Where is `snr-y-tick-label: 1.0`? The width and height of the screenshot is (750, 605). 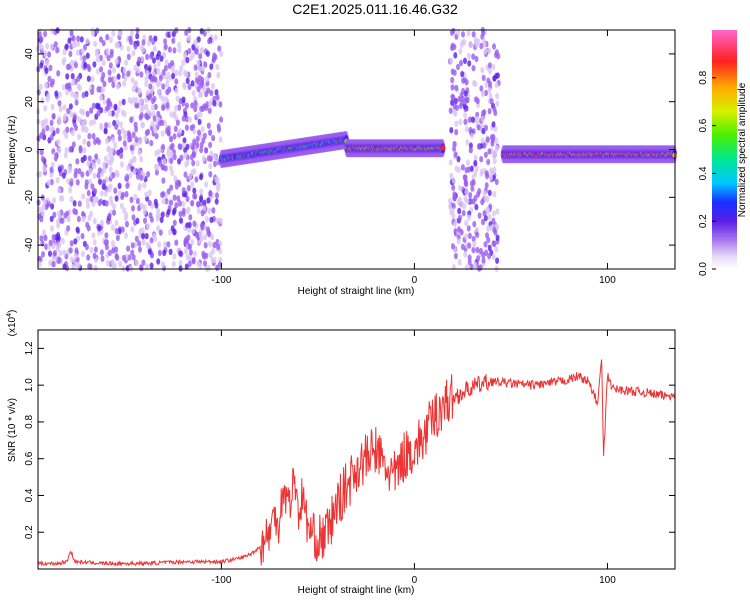 snr-y-tick-label: 1.0 is located at coordinates (29, 385).